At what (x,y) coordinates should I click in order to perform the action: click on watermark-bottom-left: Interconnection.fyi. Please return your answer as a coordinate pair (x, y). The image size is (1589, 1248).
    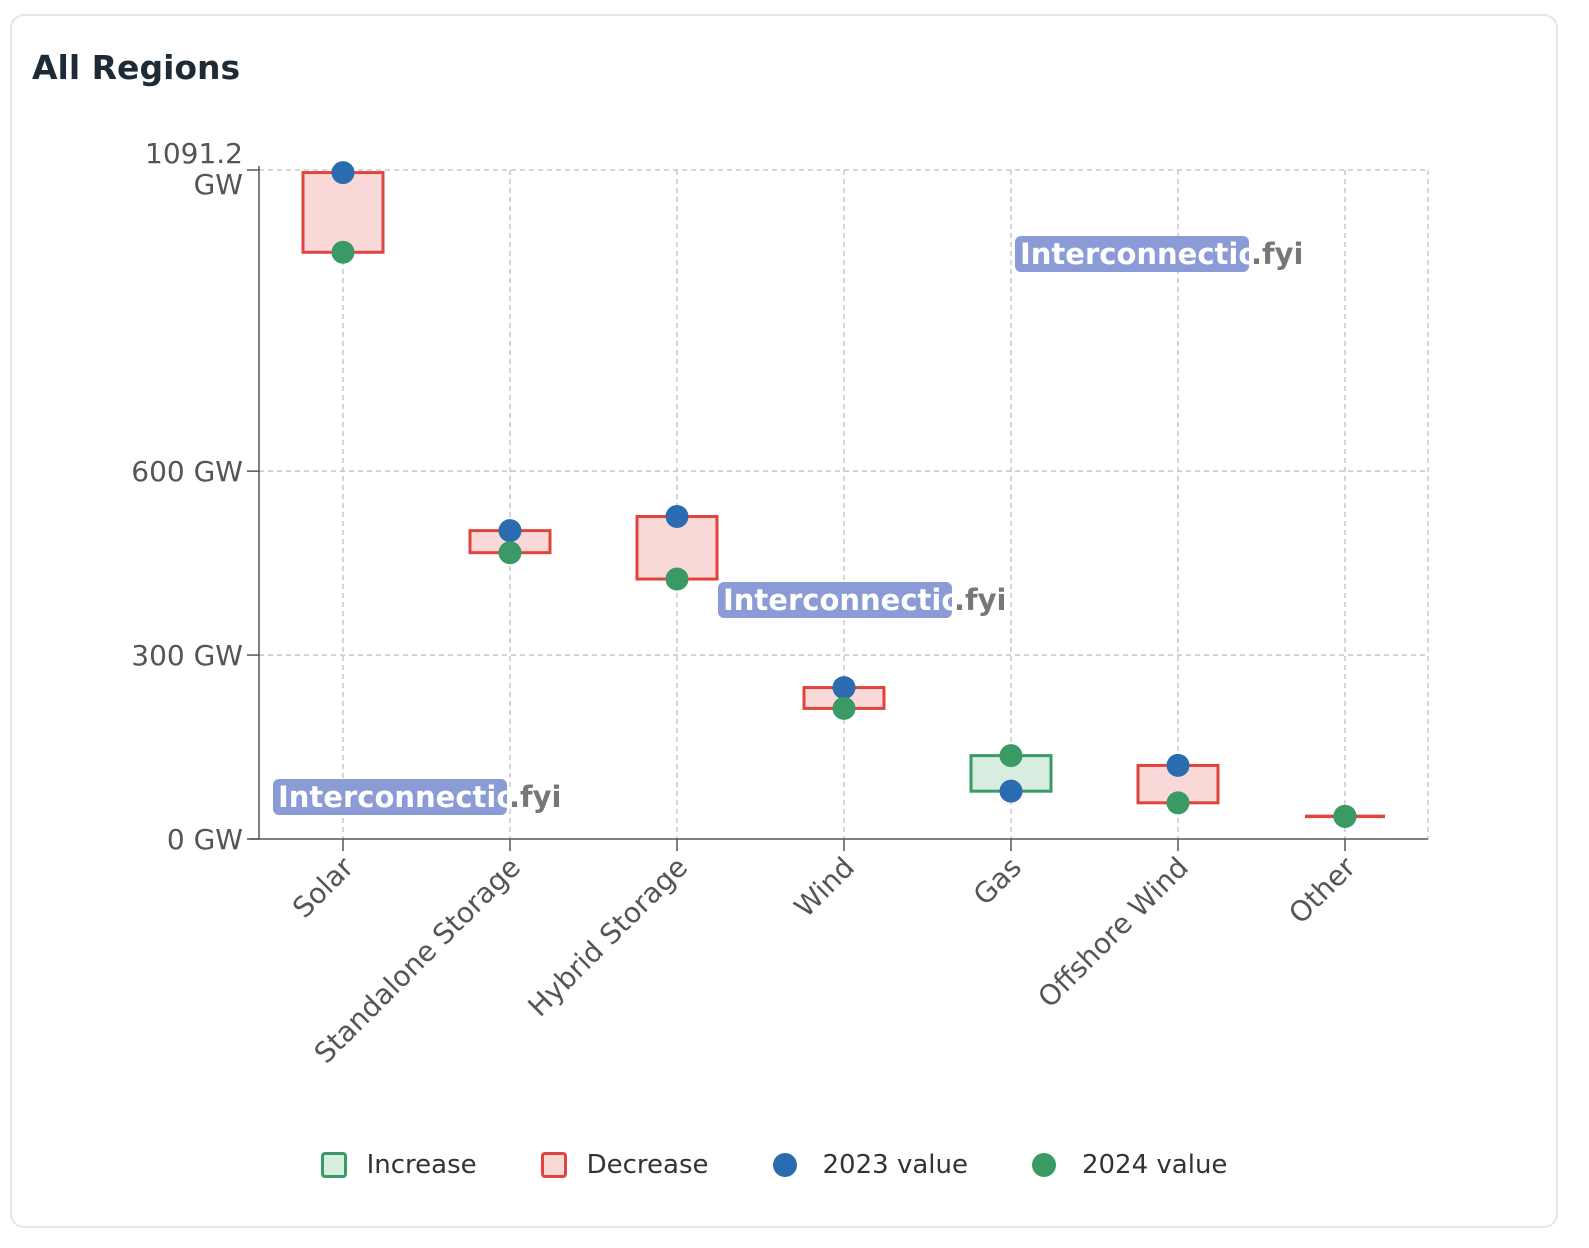
    Looking at the image, I should click on (417, 797).